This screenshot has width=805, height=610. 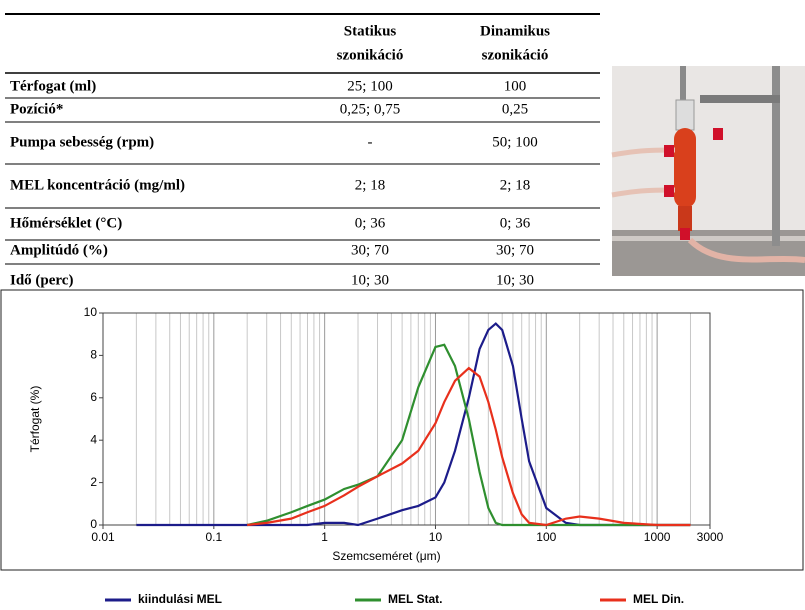 What do you see at coordinates (213, 537) in the screenshot?
I see `x-tick-label: 0.1` at bounding box center [213, 537].